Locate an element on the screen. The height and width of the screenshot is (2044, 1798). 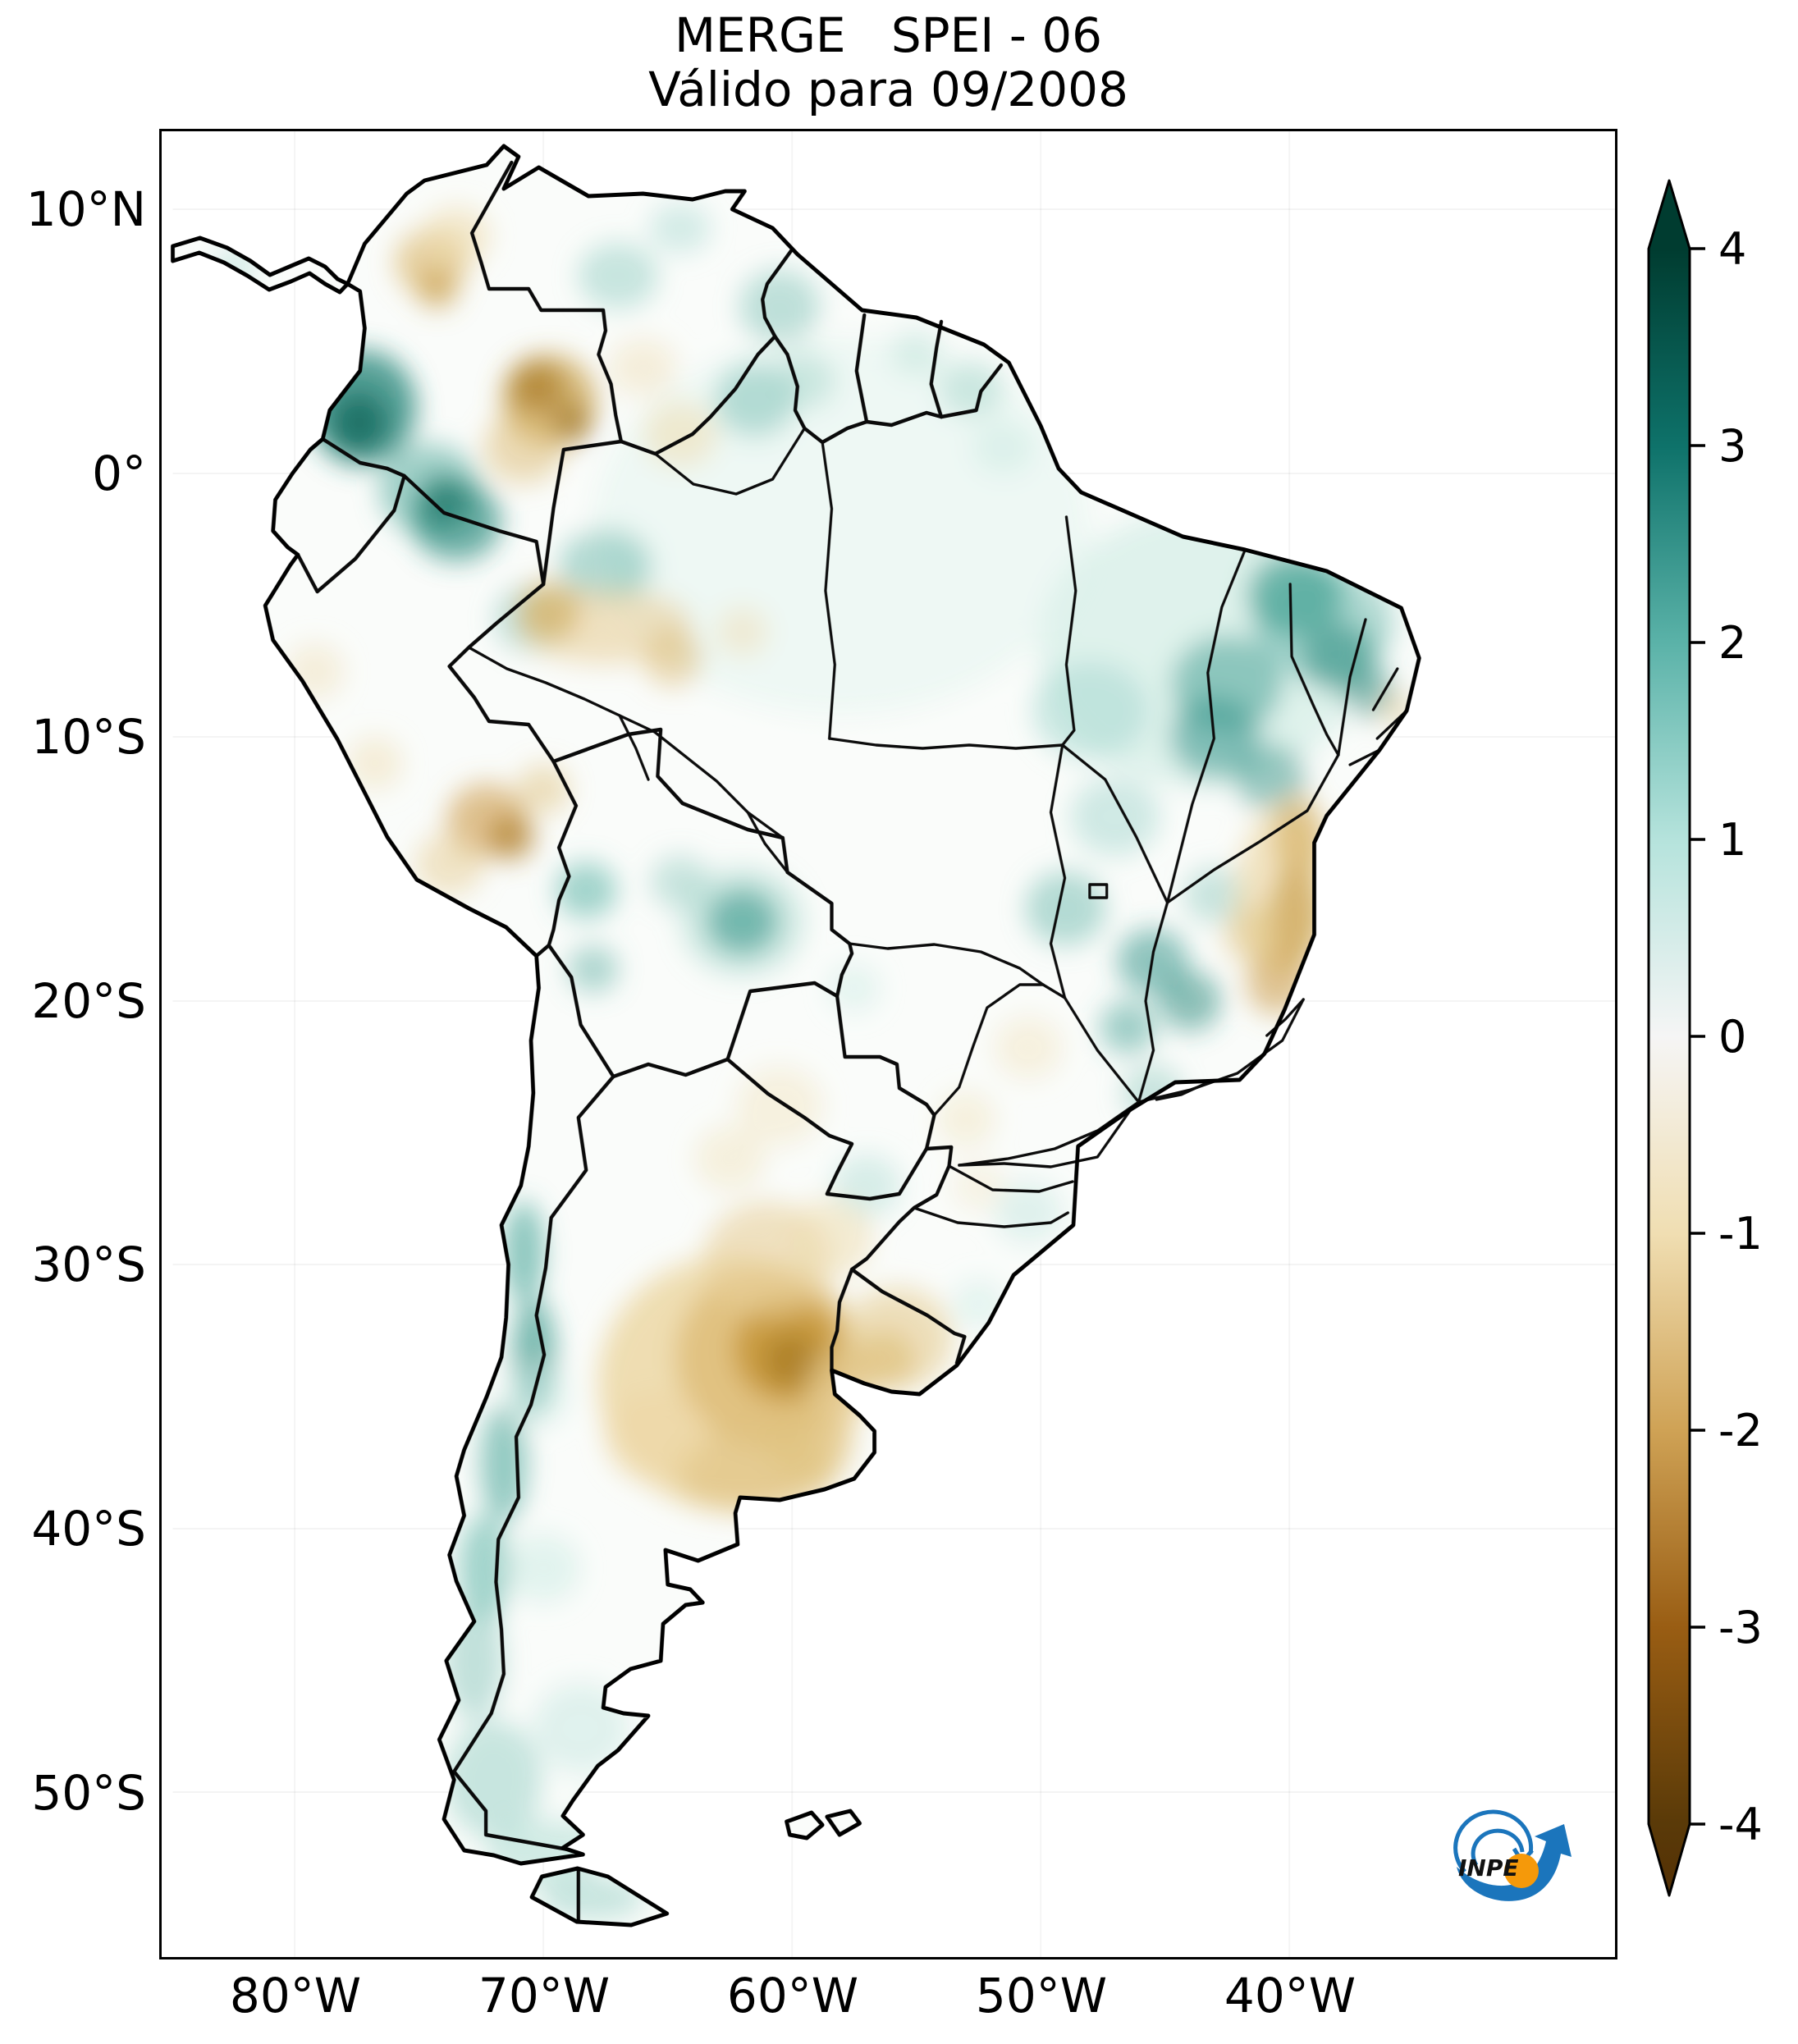
lon-tick-label: 70°W is located at coordinates (544, 1996).